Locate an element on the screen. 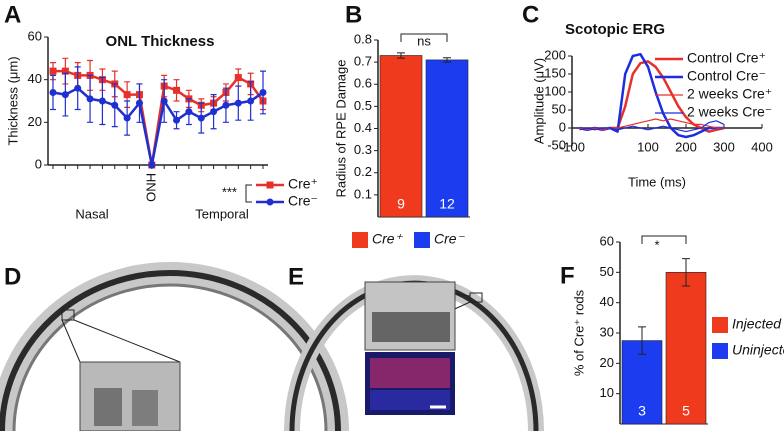 This screenshot has width=784, height=436. y-tick-label: 50 is located at coordinates (607, 271).